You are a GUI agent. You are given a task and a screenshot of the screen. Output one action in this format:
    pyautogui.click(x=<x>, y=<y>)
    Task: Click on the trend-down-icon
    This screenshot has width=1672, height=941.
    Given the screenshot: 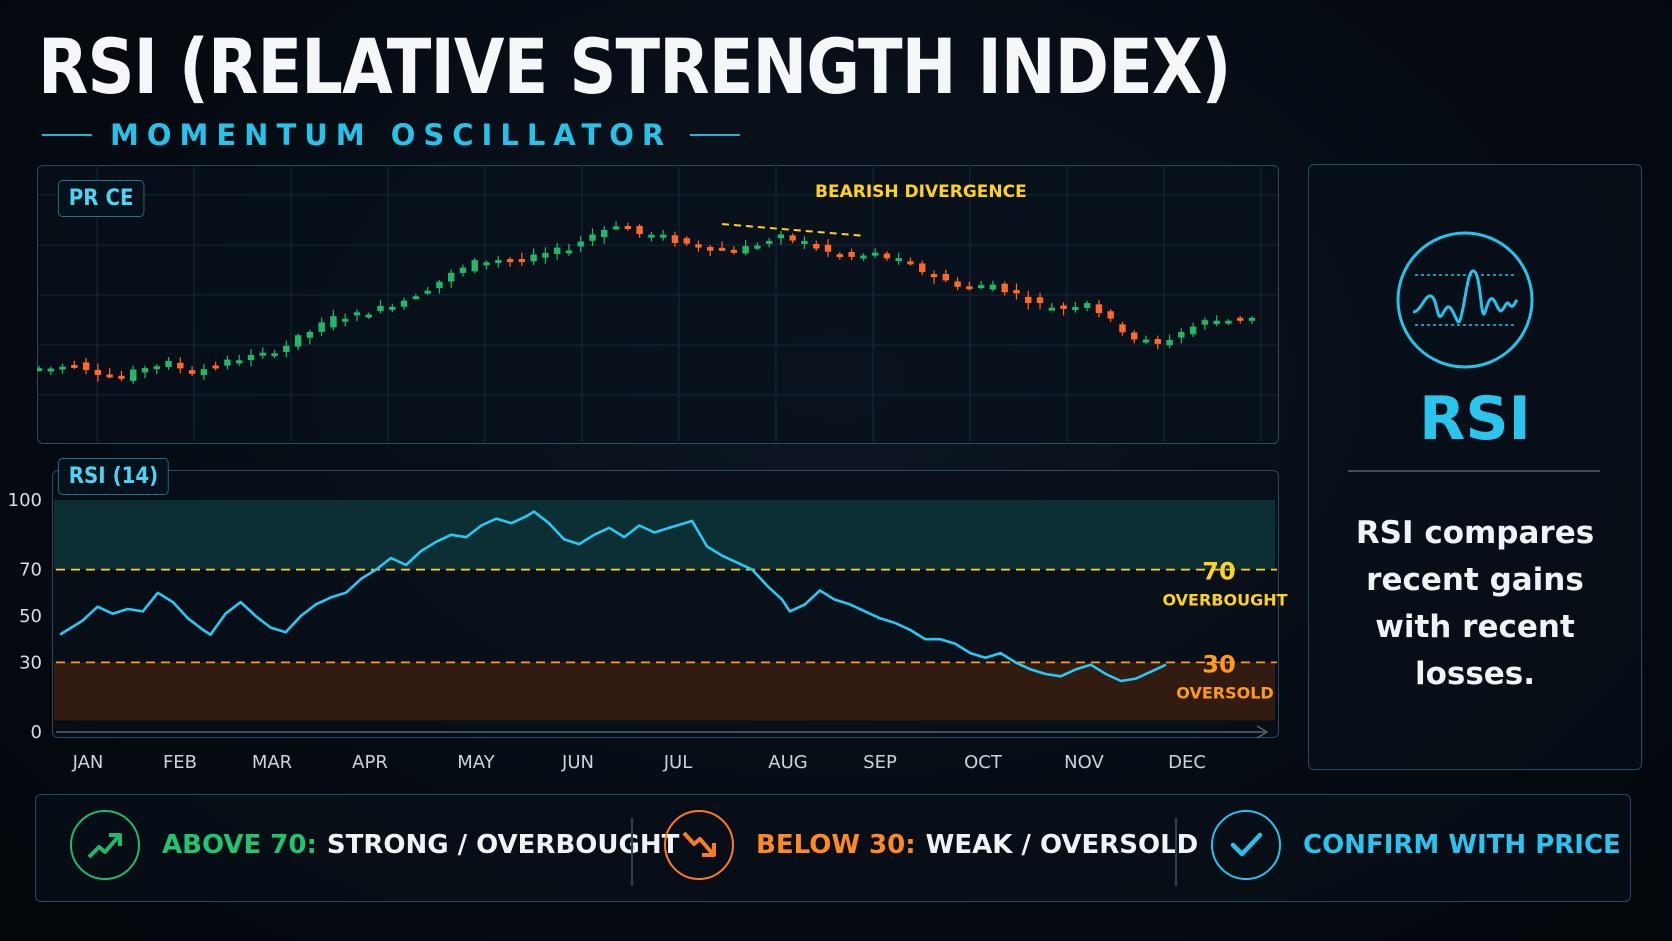 What is the action you would take?
    pyautogui.click(x=699, y=845)
    